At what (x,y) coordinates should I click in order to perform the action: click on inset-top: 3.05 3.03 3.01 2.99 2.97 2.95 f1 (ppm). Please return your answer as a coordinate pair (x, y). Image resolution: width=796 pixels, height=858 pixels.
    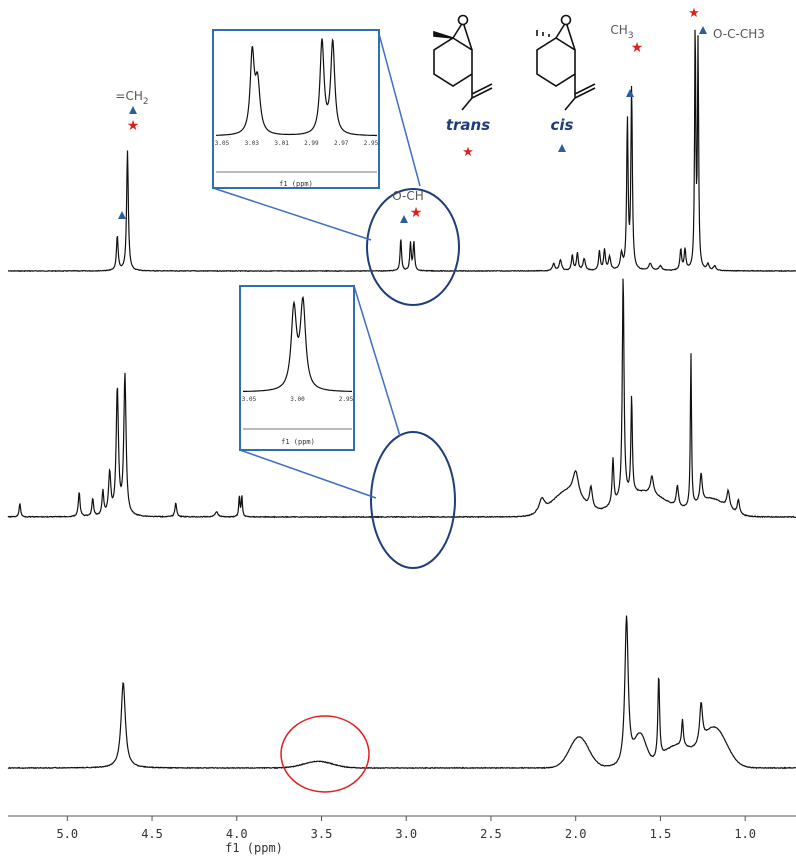
    Looking at the image, I should click on (296, 109).